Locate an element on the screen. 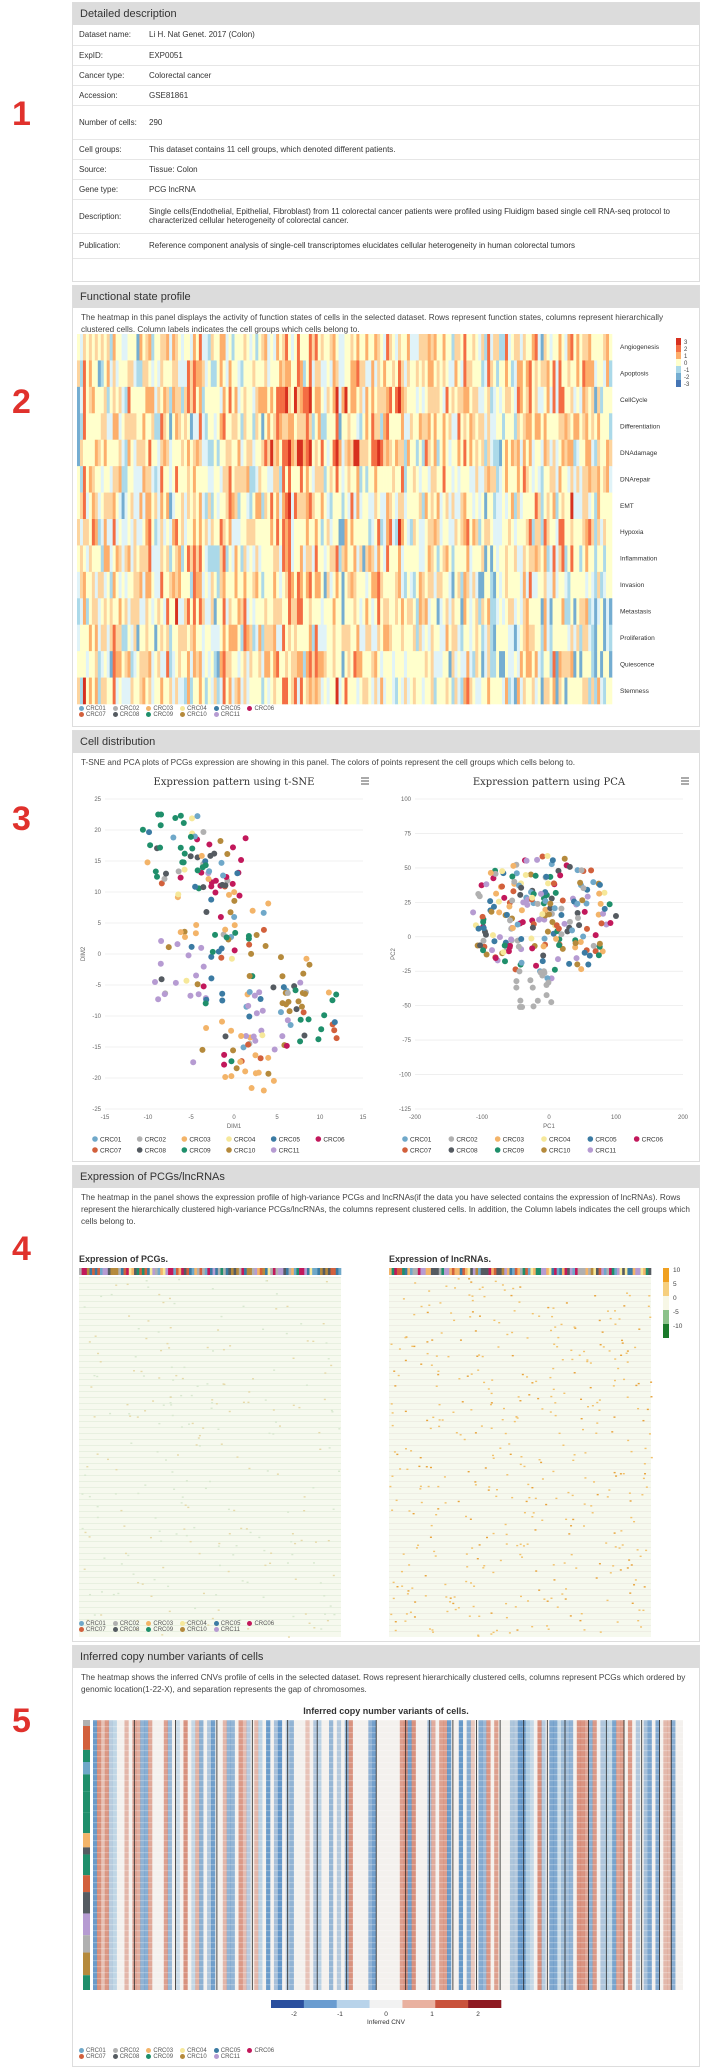 This screenshot has height=2072, width=703. legend-item: CRC07 is located at coordinates (92, 2057).